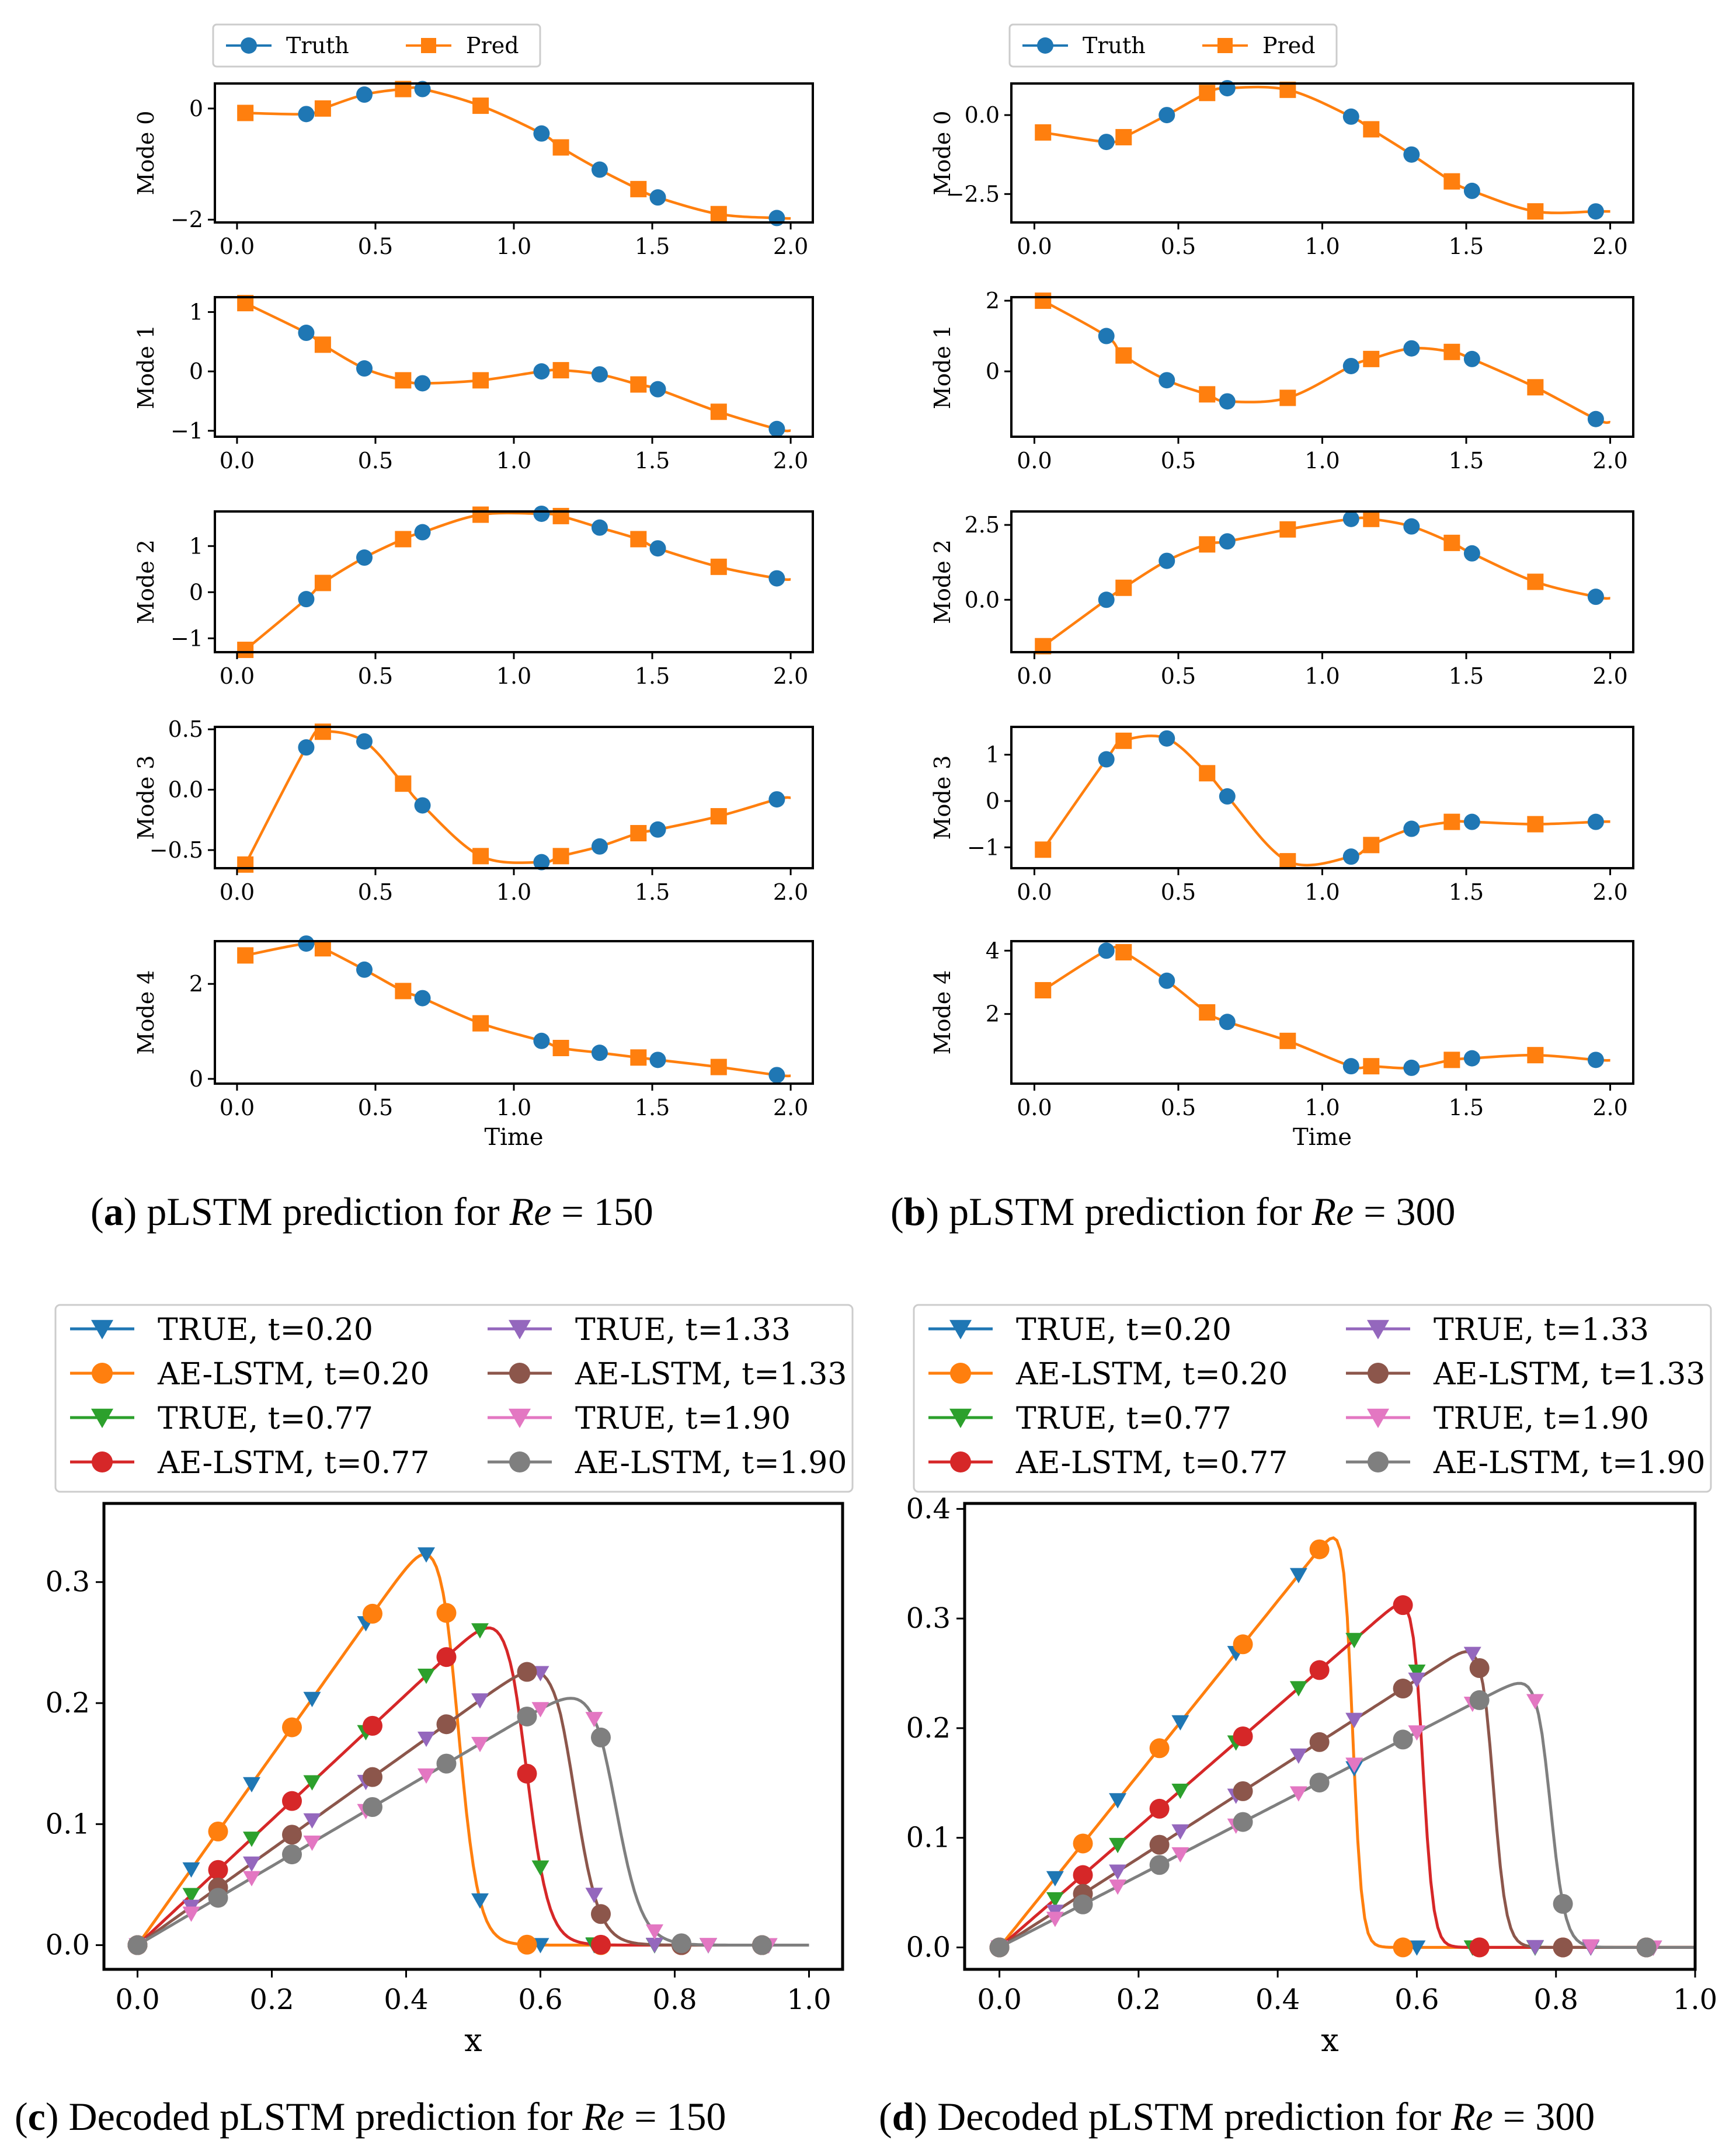 Image resolution: width=1736 pixels, height=2148 pixels. I want to click on x-tick-label: 0.8, so click(674, 1999).